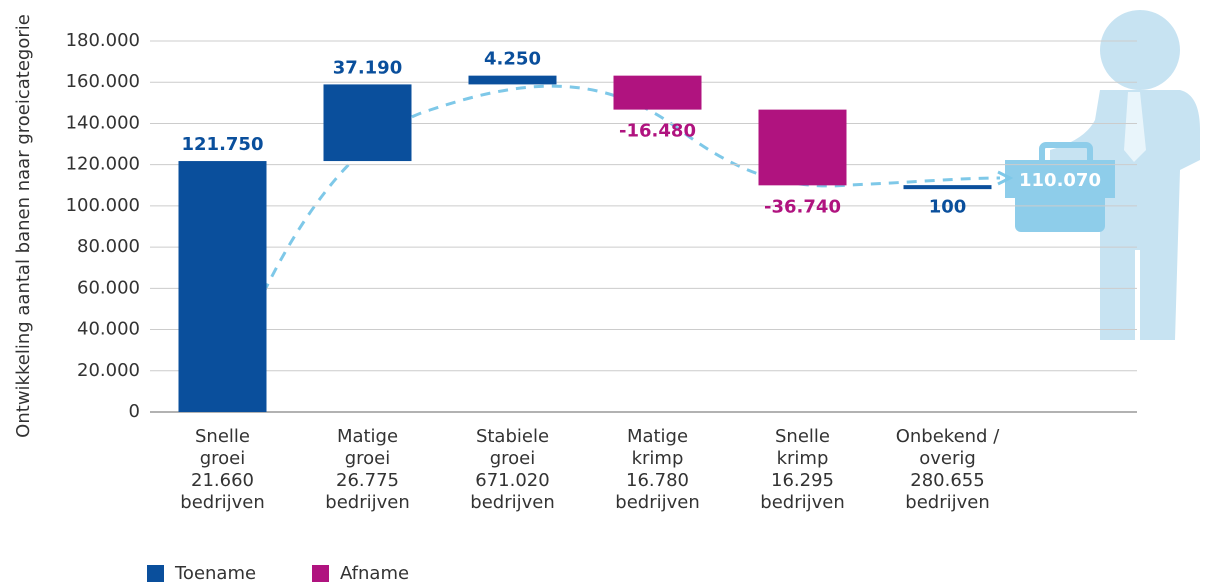  Describe the element at coordinates (134, 411) in the screenshot. I see `y-tick-label: 0` at that location.